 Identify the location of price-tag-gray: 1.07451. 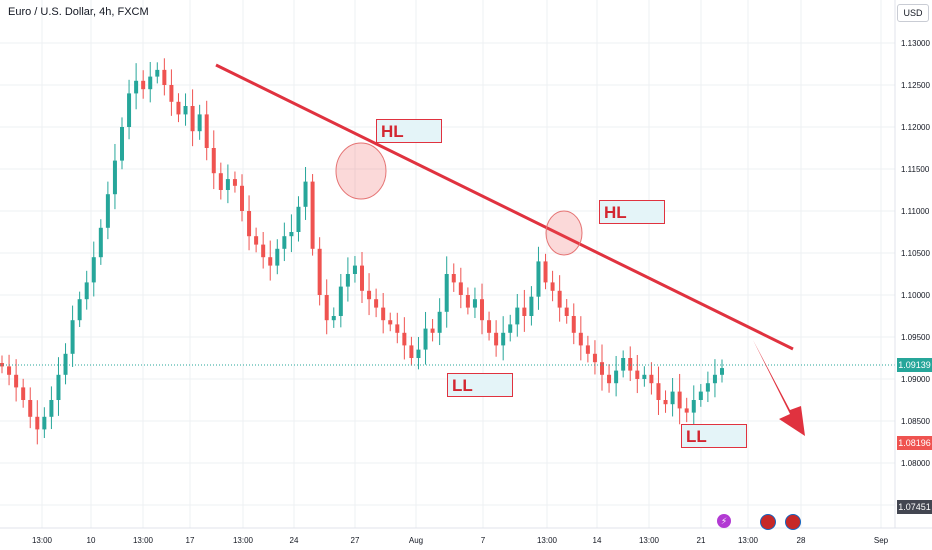
(914, 507).